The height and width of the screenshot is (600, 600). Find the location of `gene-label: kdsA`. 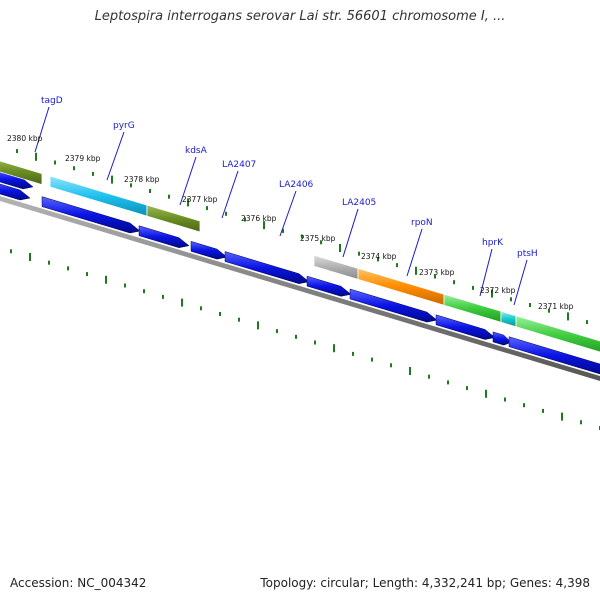

gene-label: kdsA is located at coordinates (196, 151).